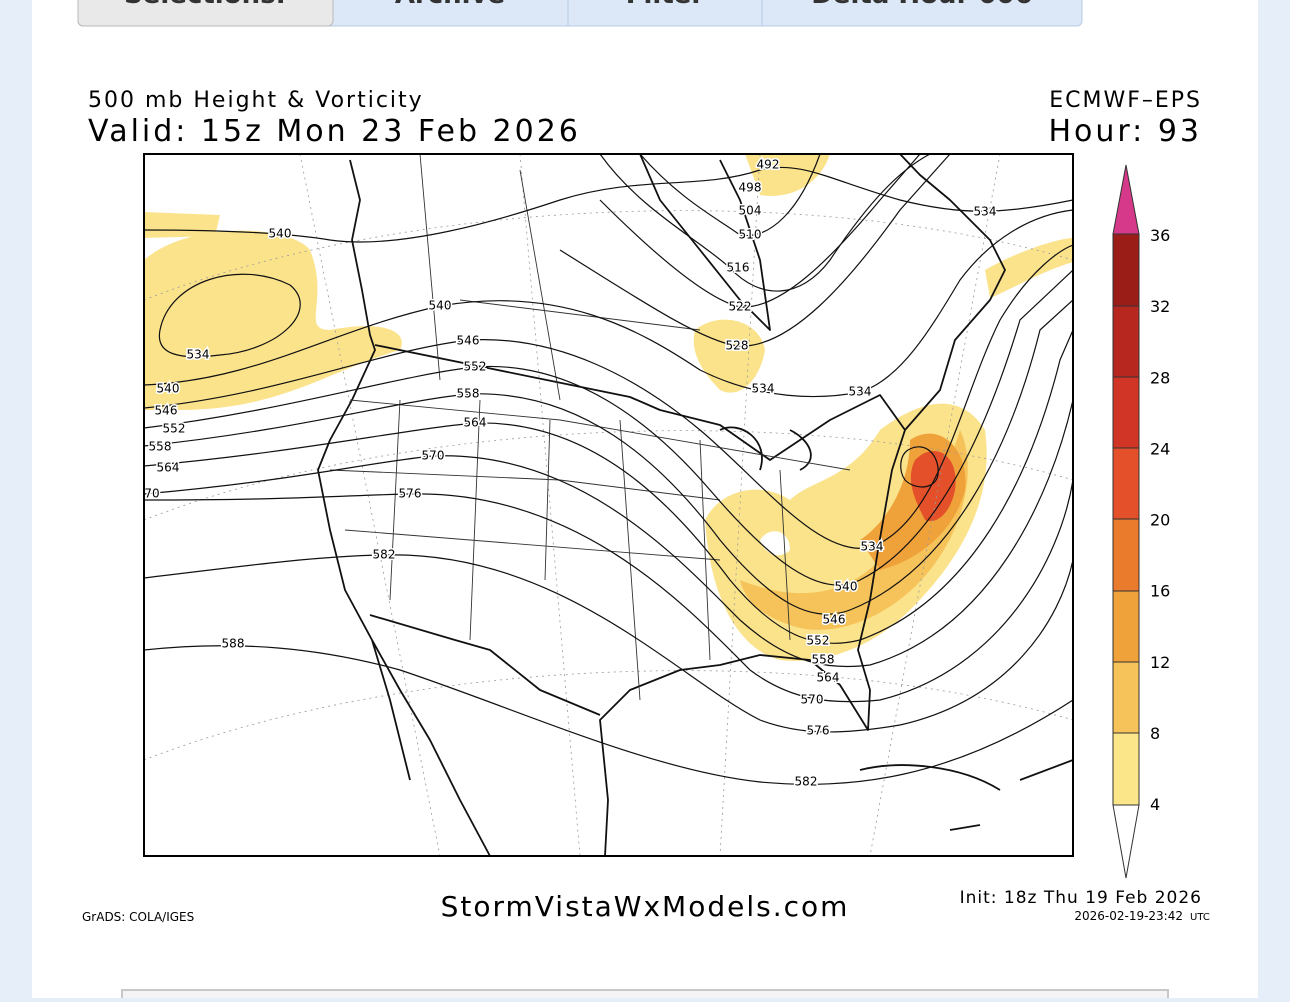 This screenshot has height=1002, width=1290. I want to click on us-mexico-border, so click(485, 665).